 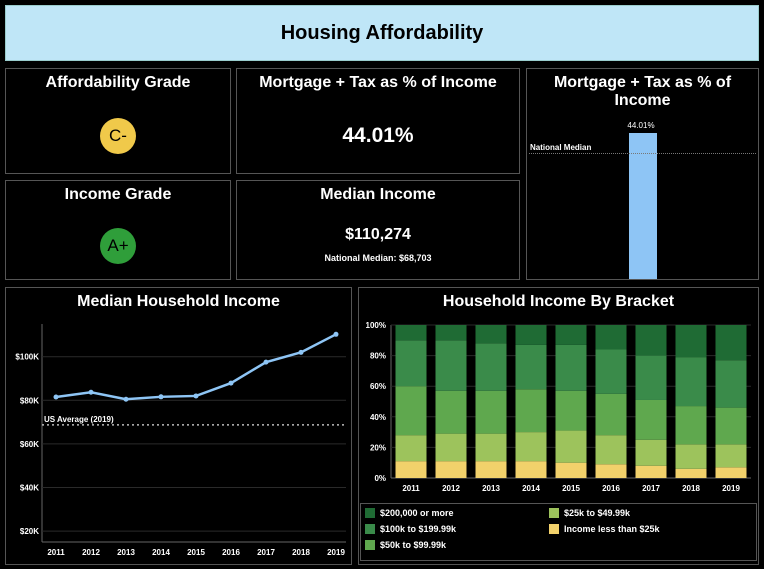 What do you see at coordinates (378, 417) in the screenshot?
I see `y-tick-label: 40%` at bounding box center [378, 417].